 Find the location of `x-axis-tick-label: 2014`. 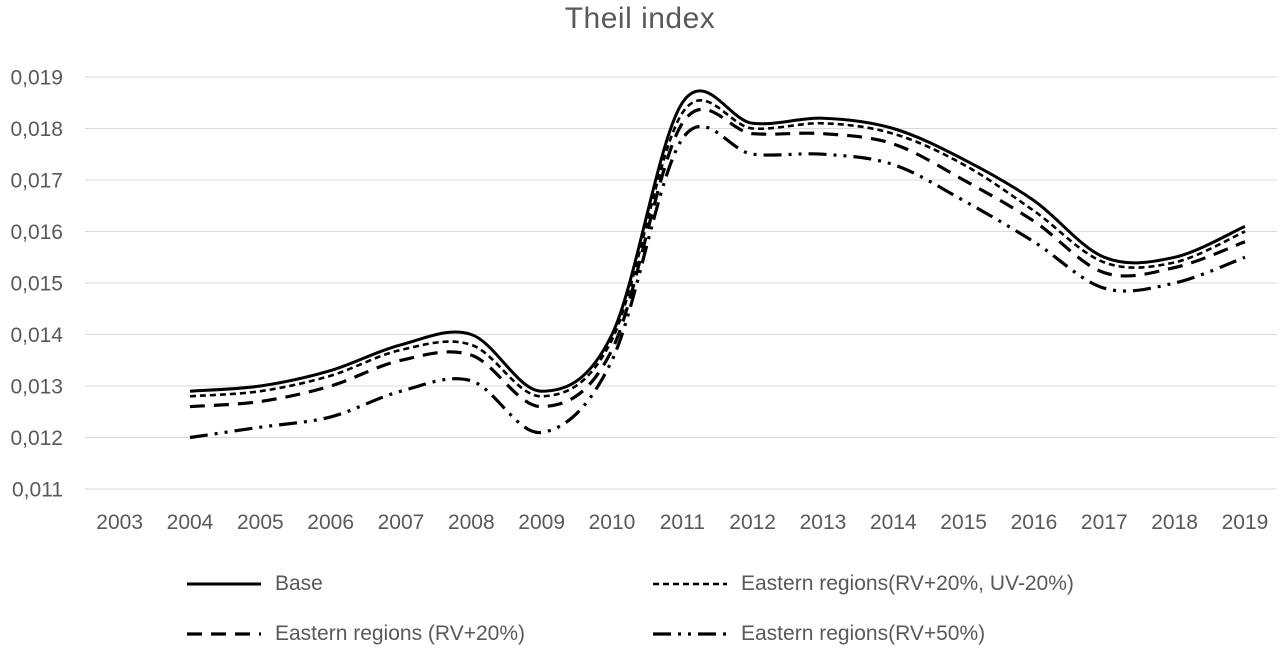

x-axis-tick-label: 2014 is located at coordinates (893, 522).